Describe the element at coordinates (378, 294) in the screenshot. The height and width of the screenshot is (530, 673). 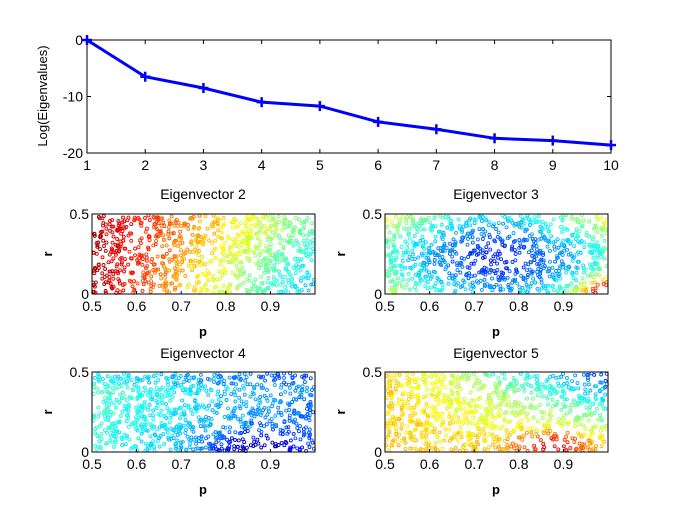
I see `scatter-y-tick-label: 0` at that location.